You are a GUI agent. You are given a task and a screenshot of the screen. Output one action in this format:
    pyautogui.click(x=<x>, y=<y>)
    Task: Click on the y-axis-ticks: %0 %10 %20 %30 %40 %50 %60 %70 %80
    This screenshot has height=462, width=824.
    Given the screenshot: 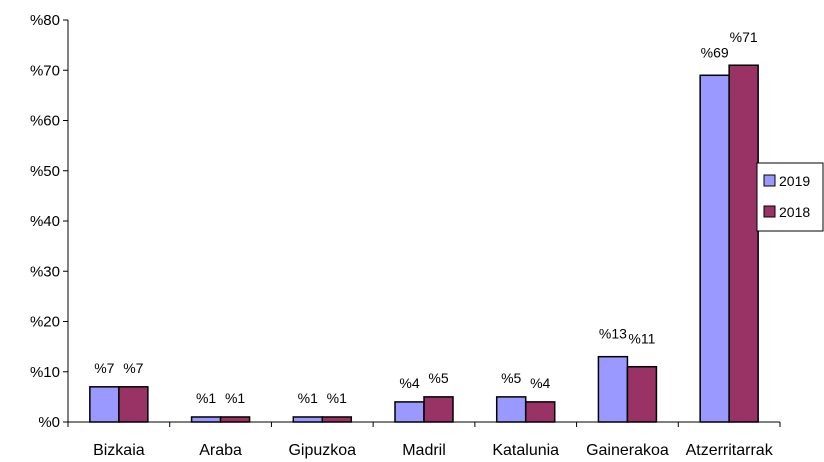 What is the action you would take?
    pyautogui.click(x=49, y=221)
    